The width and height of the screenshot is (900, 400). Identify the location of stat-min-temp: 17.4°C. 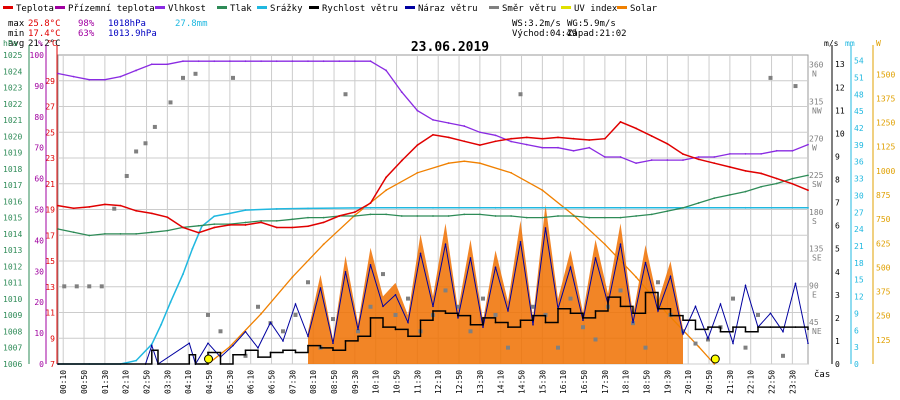
(44, 34).